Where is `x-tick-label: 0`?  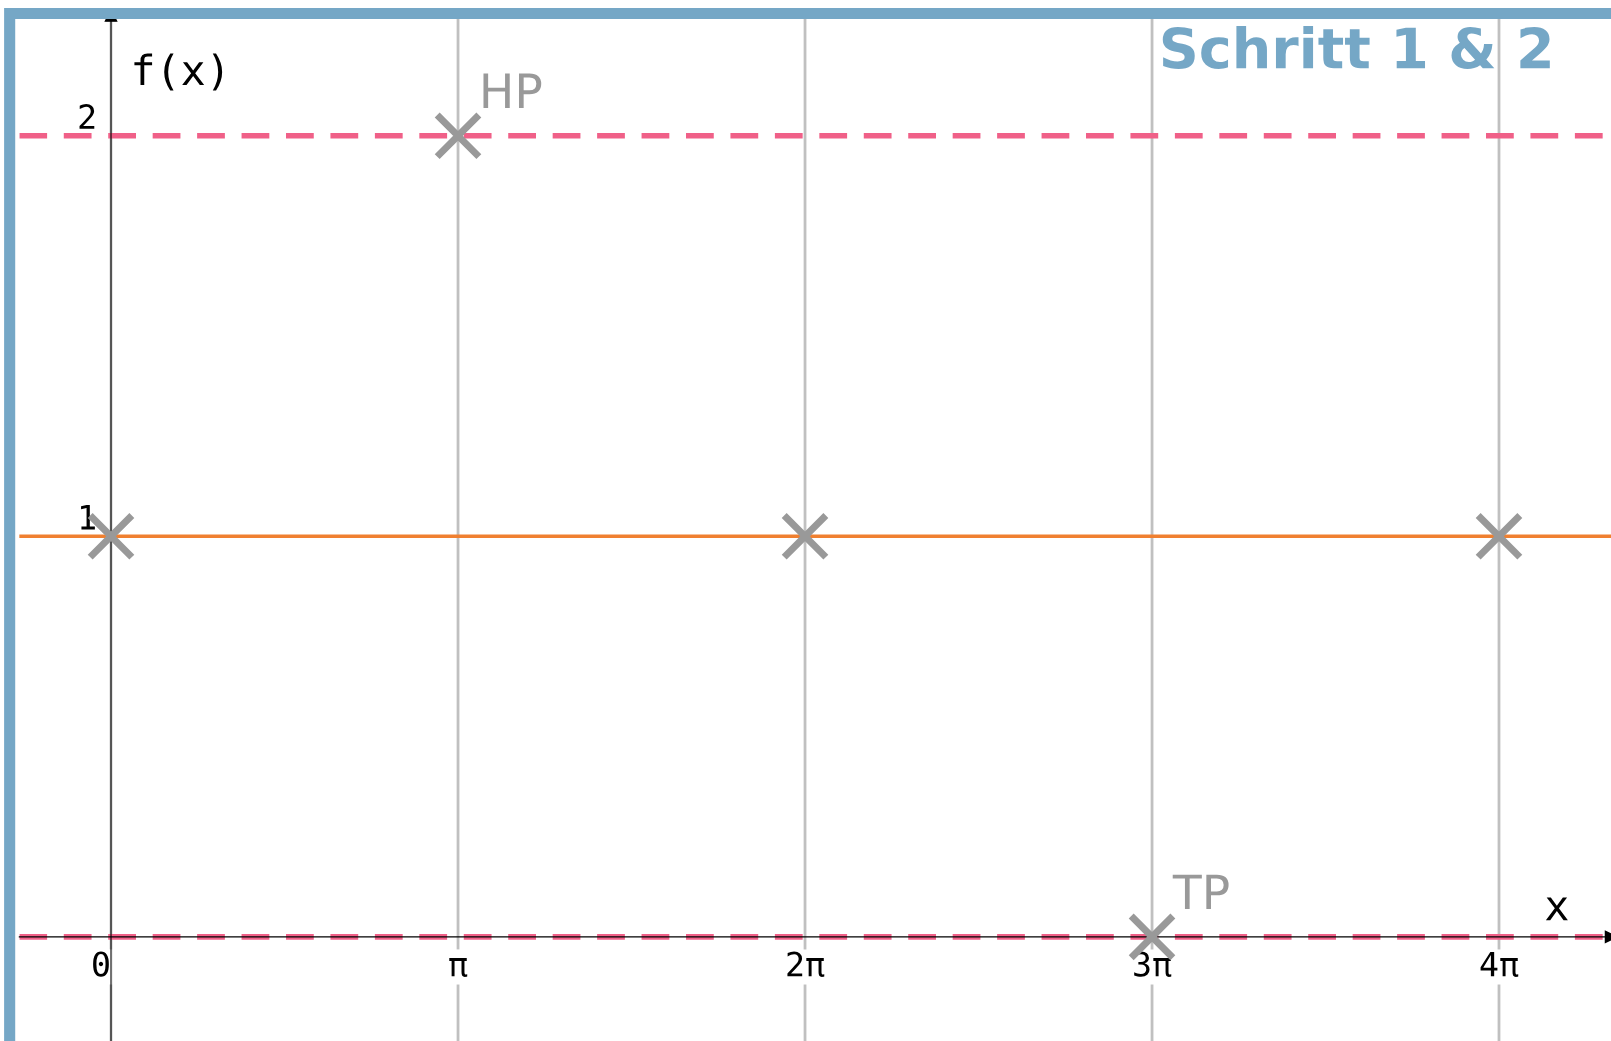 x-tick-label: 0 is located at coordinates (101, 964).